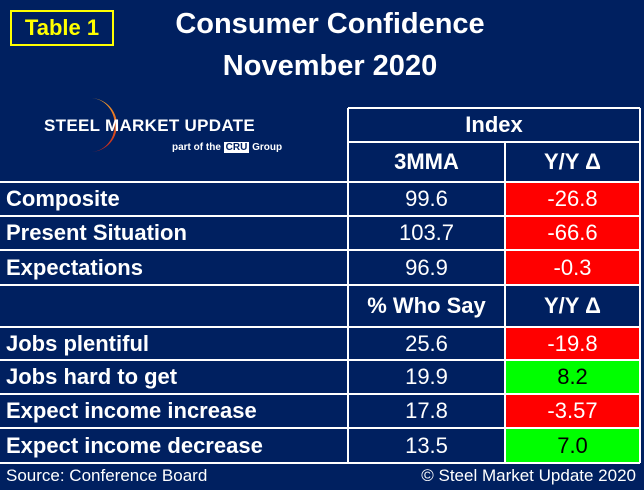 The height and width of the screenshot is (490, 644). Describe the element at coordinates (426, 267) in the screenshot. I see `row-value: 96.9` at that location.